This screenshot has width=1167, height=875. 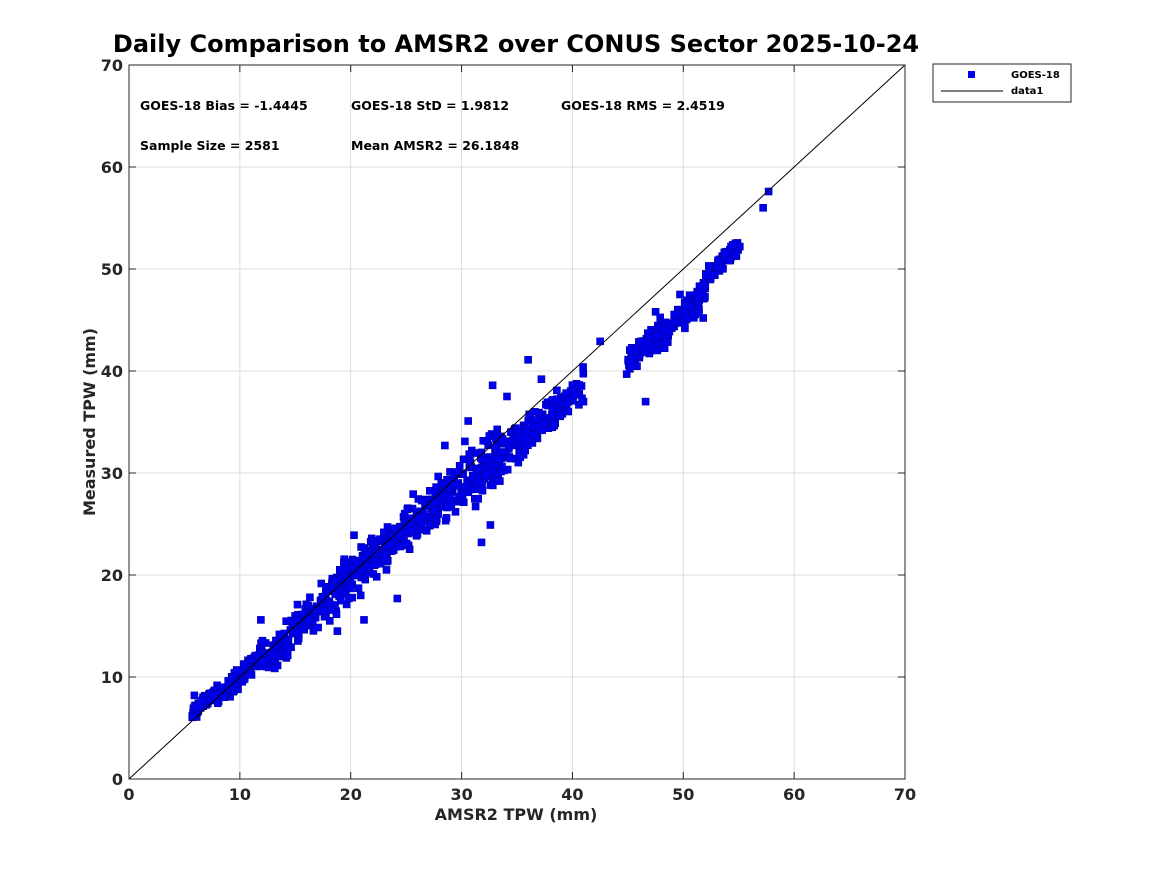 What do you see at coordinates (112, 65) in the screenshot?
I see `y-tick-label: 70` at bounding box center [112, 65].